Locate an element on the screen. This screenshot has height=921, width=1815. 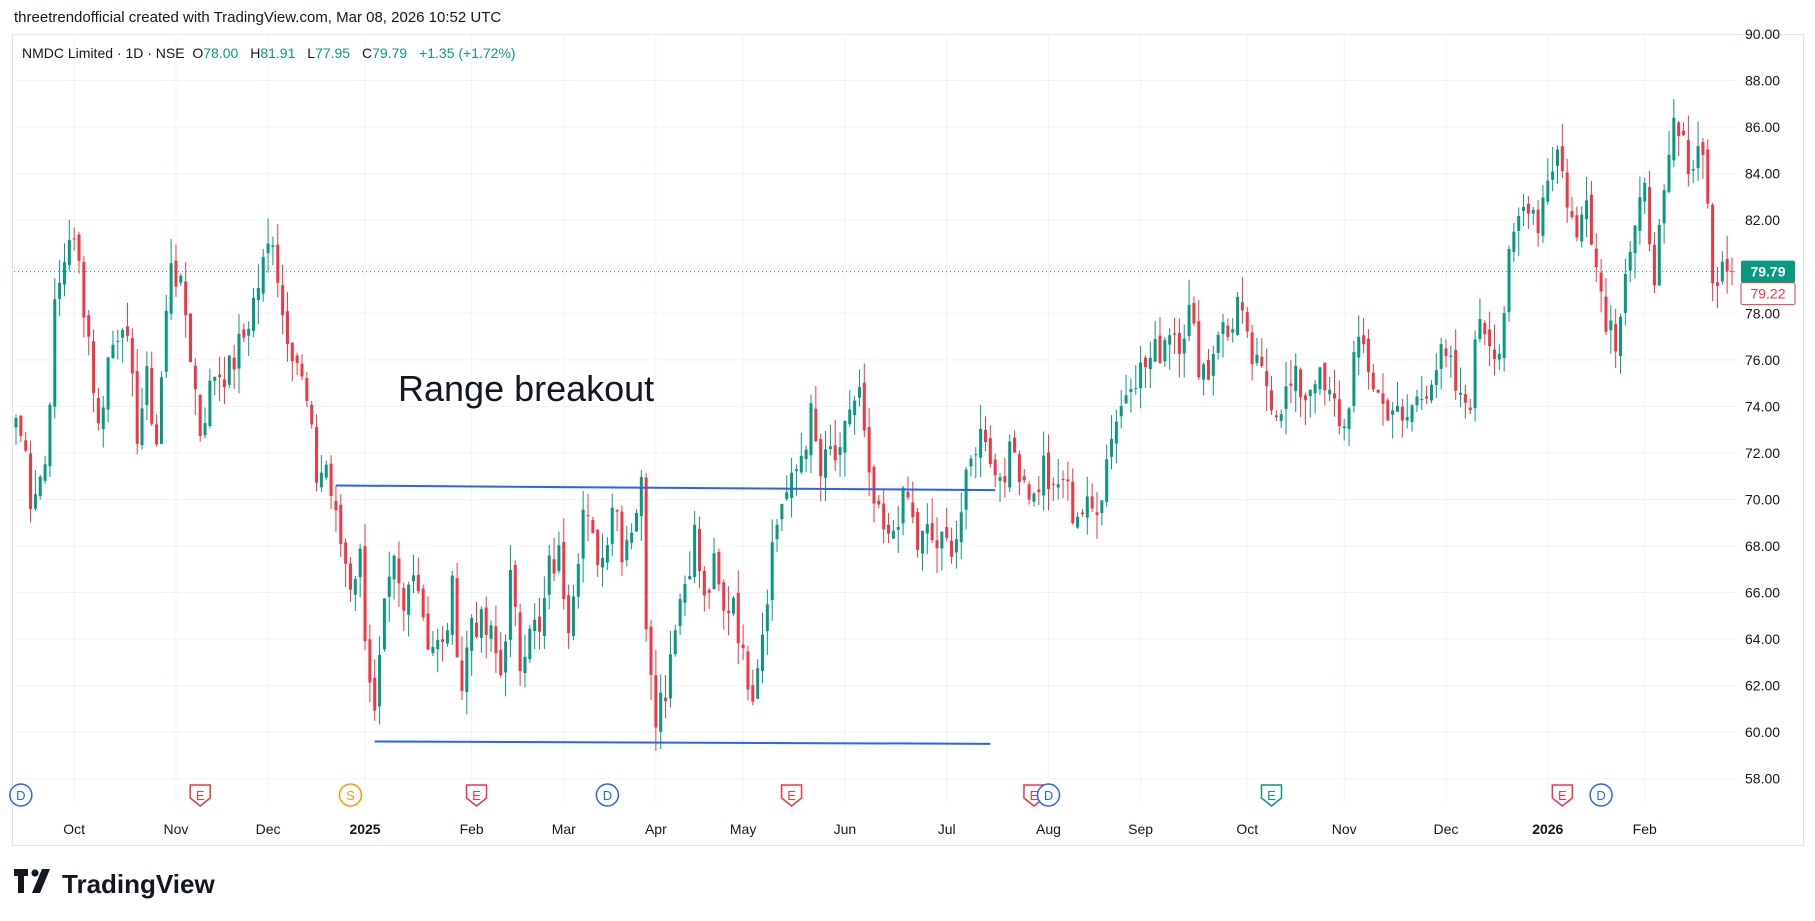
y-tick-label-8: 74.00 is located at coordinates (1762, 406).